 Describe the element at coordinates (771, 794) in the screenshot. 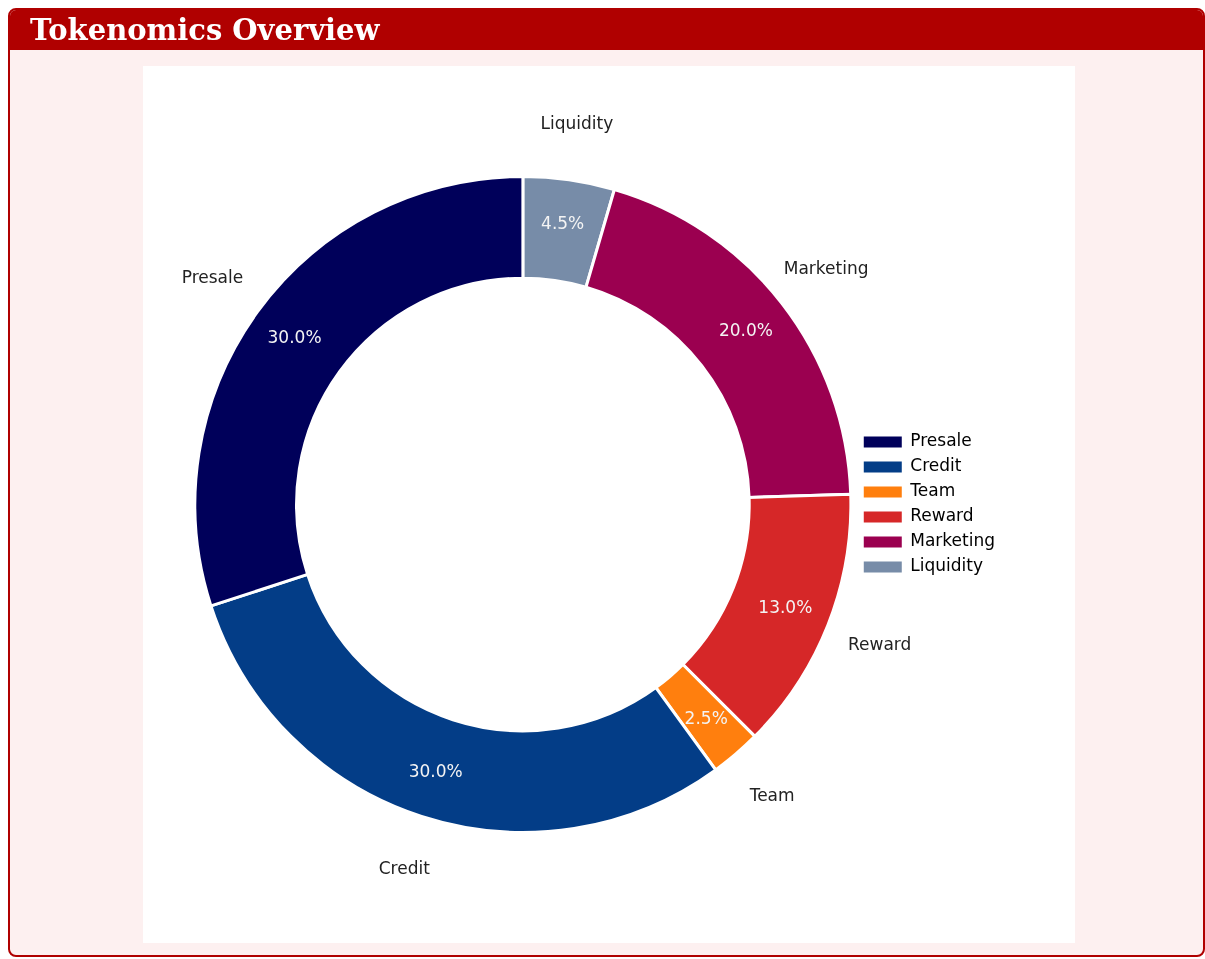

I see `slice-label: Team` at that location.